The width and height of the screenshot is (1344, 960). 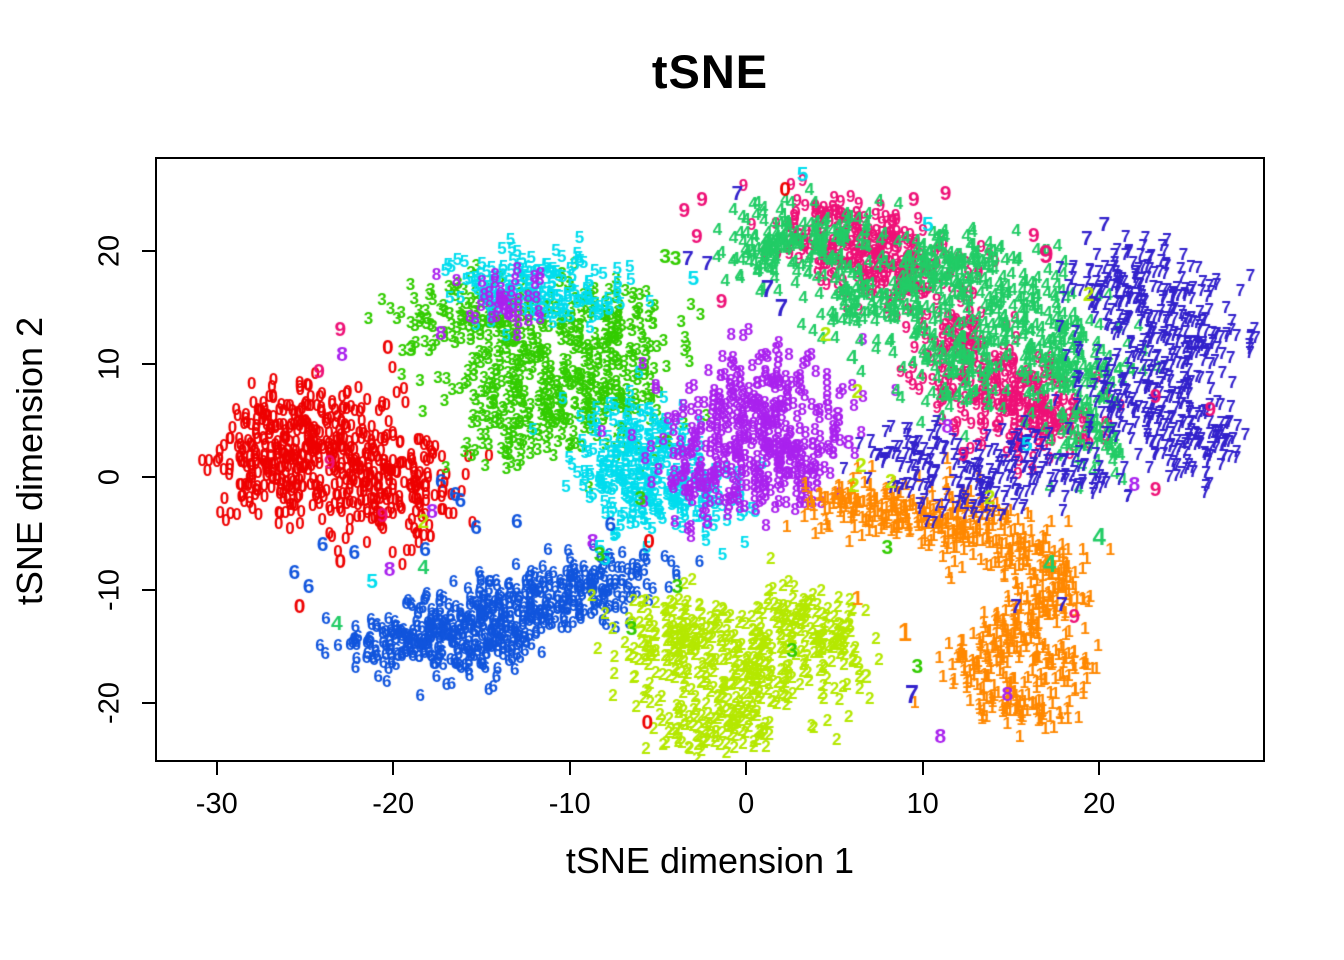 I want to click on y-tick-label: -10, so click(x=109, y=590).